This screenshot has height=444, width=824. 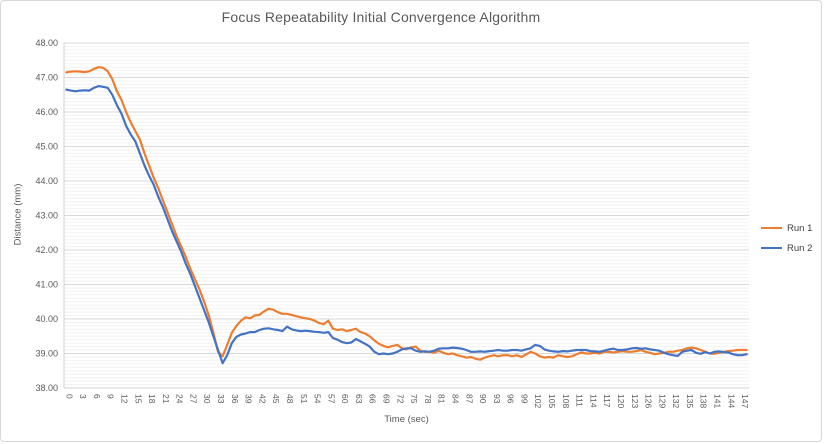 What do you see at coordinates (207, 399) in the screenshot?
I see `x-tick-label: 30` at bounding box center [207, 399].